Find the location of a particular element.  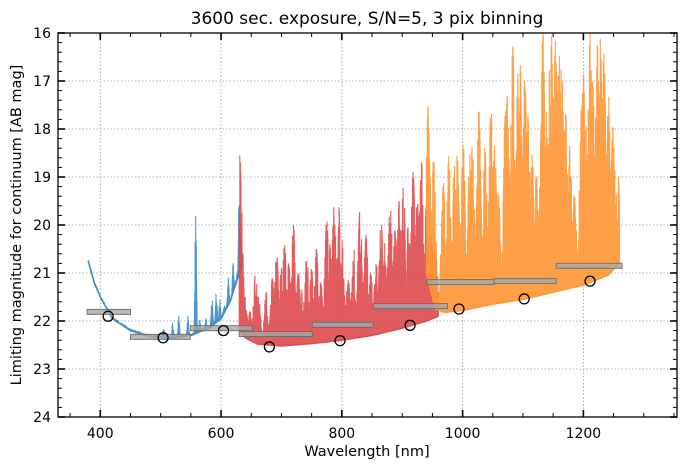

y-tick-label: 17 is located at coordinates (42, 82).